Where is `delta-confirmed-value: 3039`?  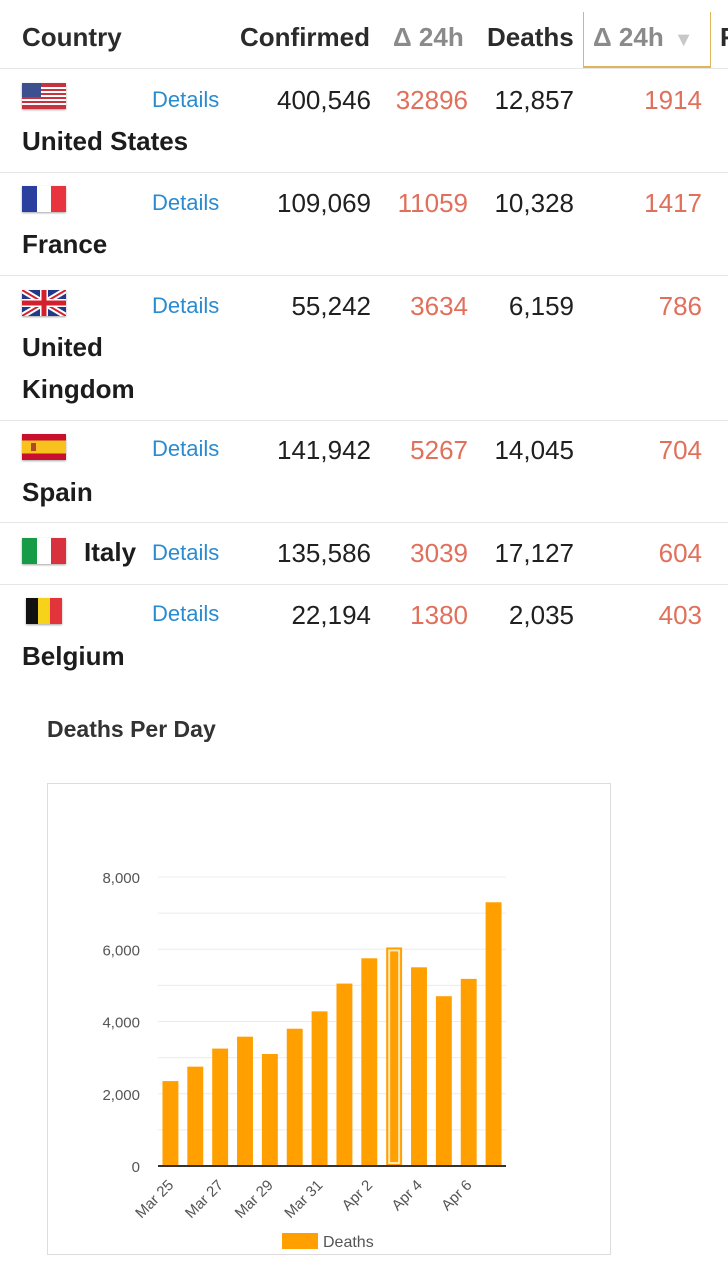 delta-confirmed-value: 3039 is located at coordinates (439, 553).